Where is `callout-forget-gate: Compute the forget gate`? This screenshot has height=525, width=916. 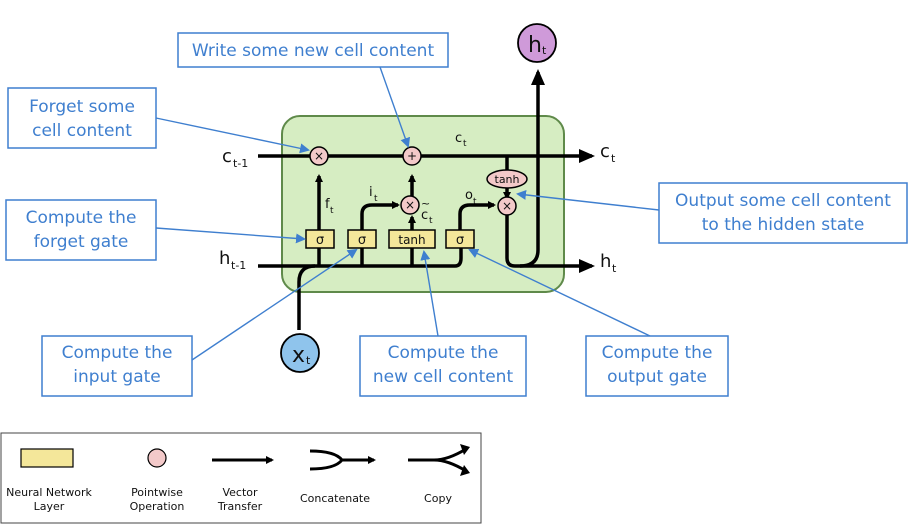
callout-forget-gate: Compute the forget gate is located at coordinates (81, 230).